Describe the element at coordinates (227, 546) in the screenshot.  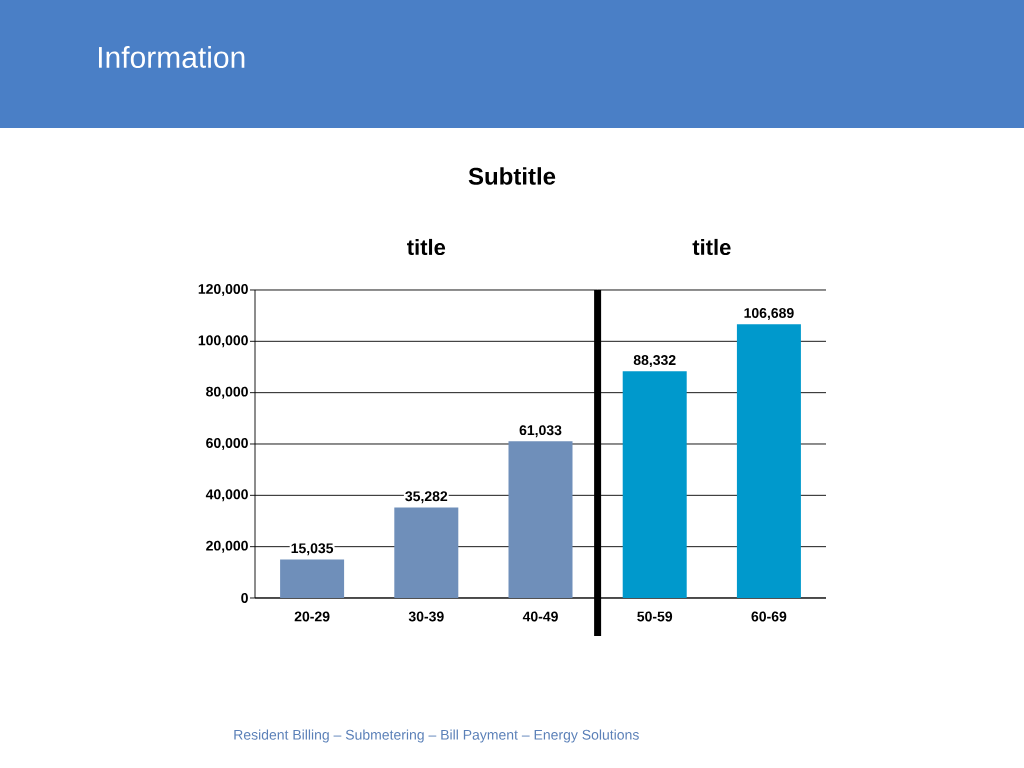
I see `y-tick-label: 20,000` at that location.